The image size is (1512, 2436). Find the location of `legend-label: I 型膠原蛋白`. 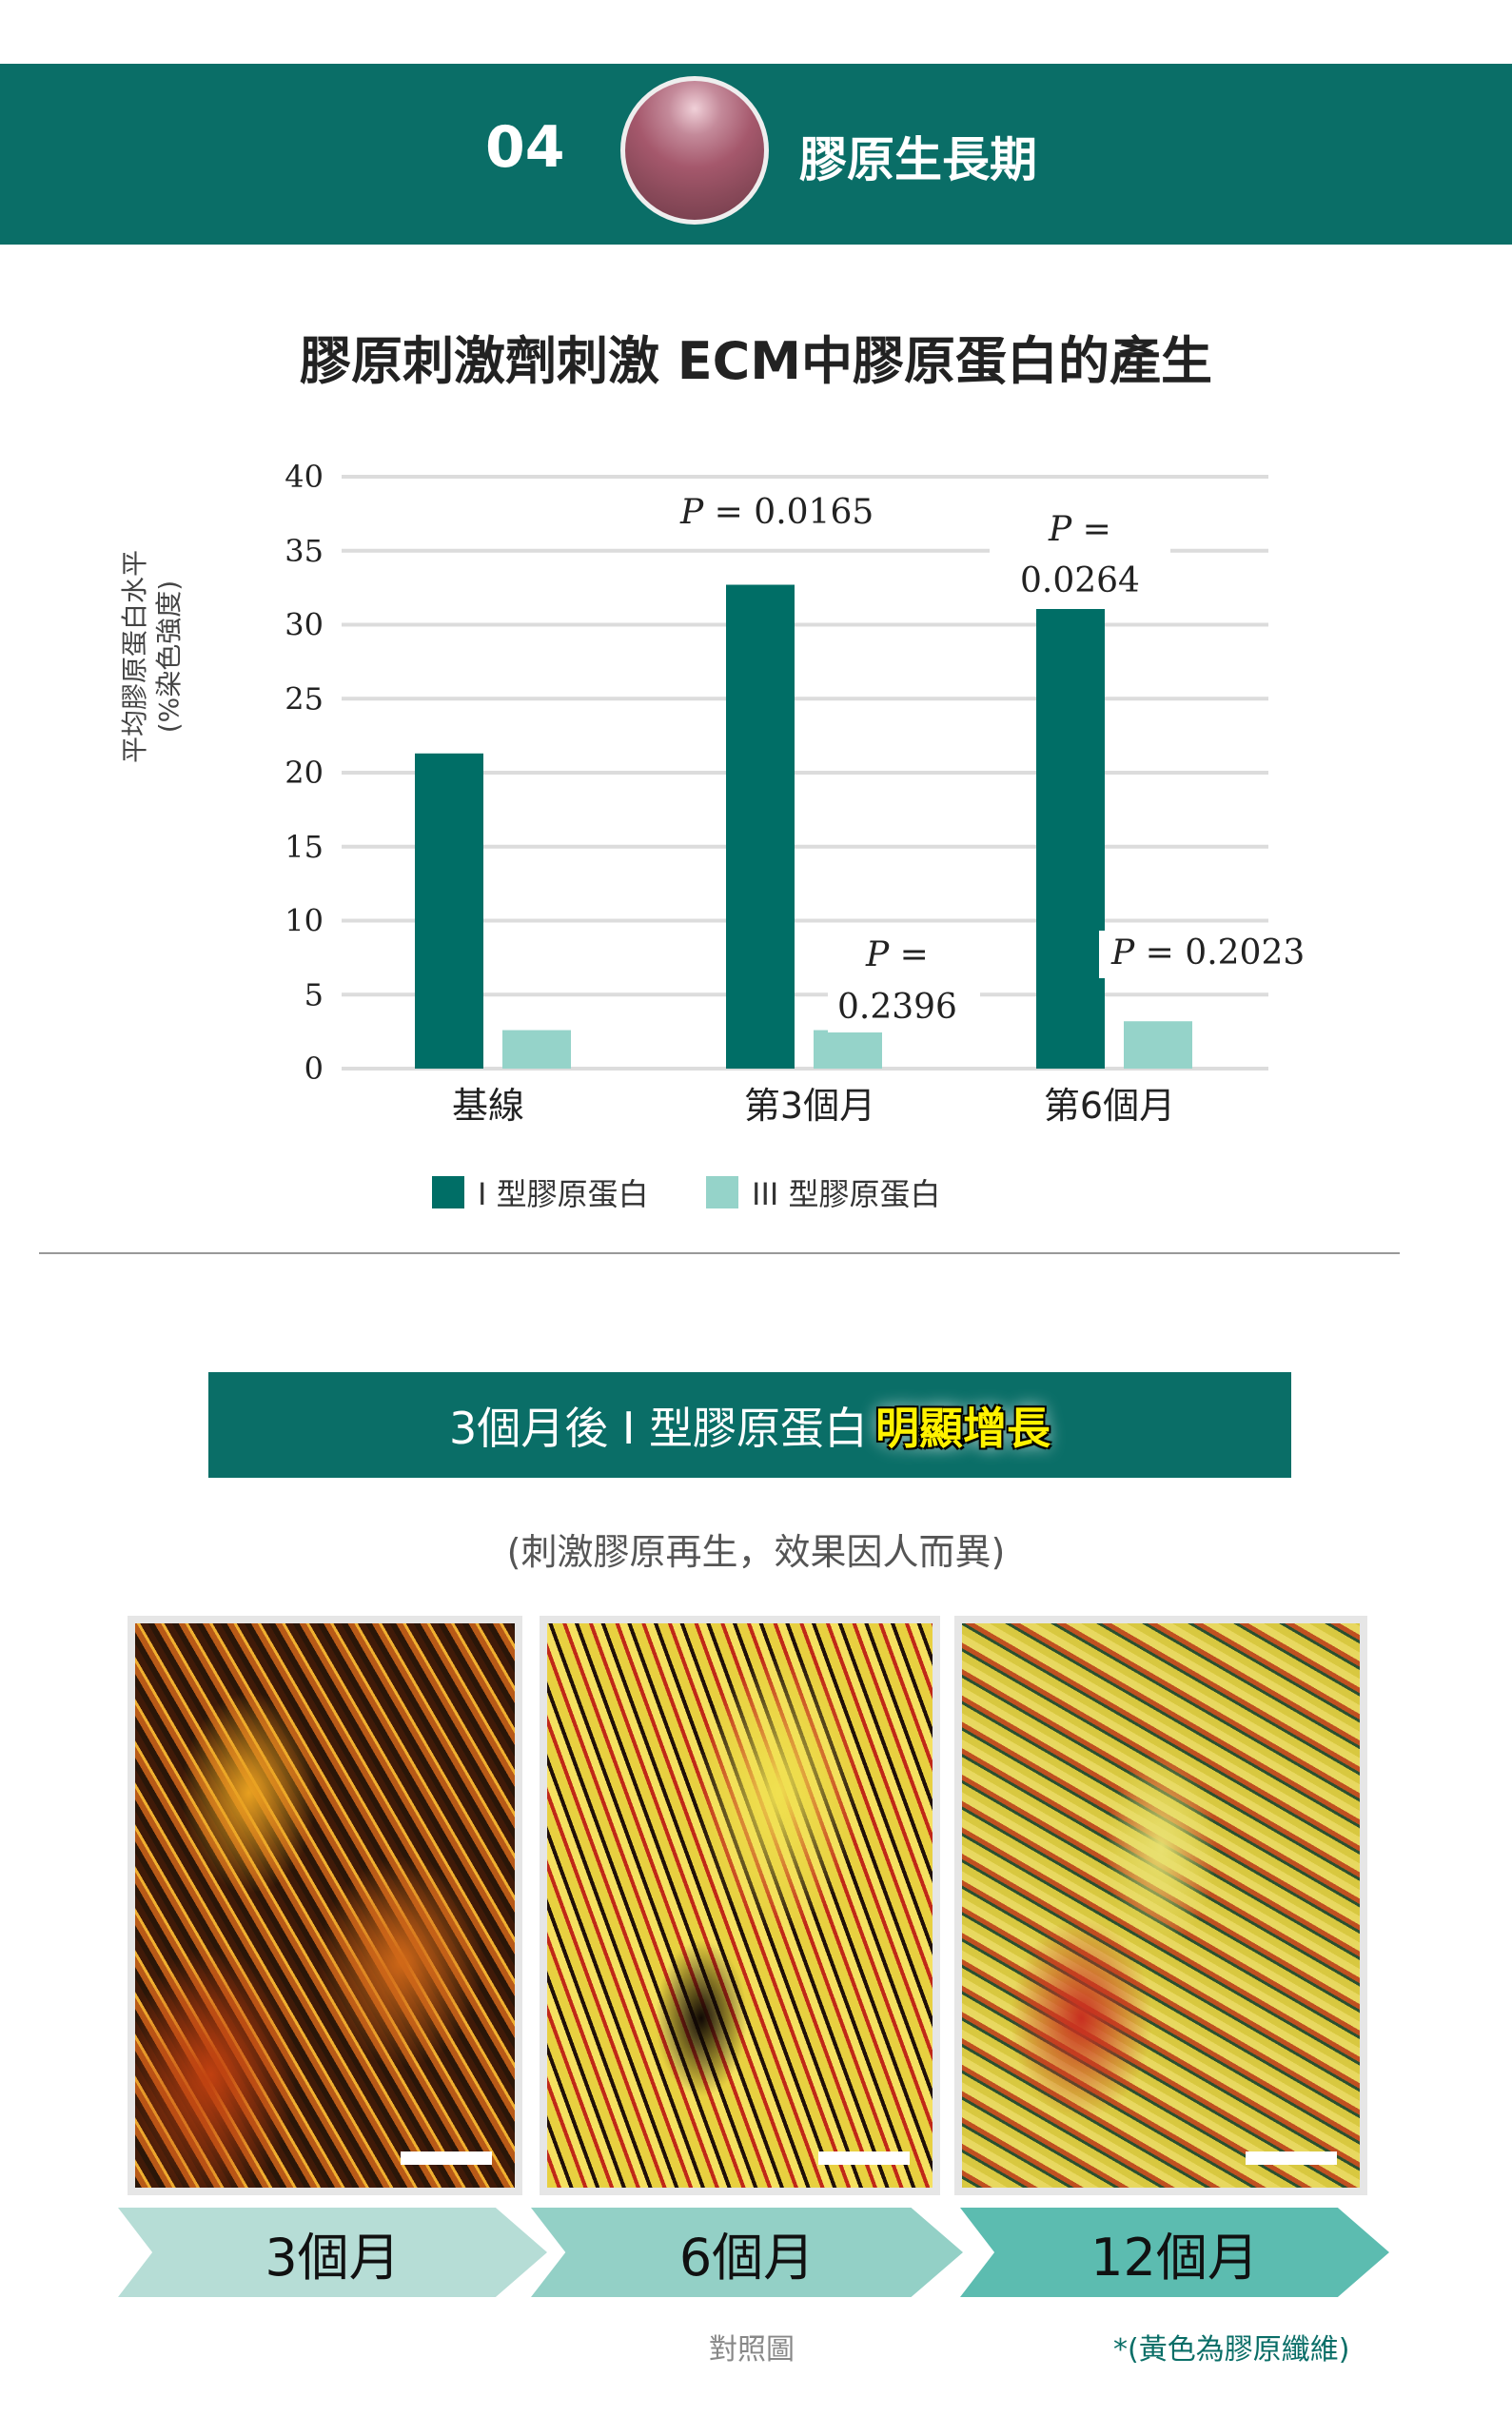

legend-label: I 型膠原蛋白 is located at coordinates (563, 1194).